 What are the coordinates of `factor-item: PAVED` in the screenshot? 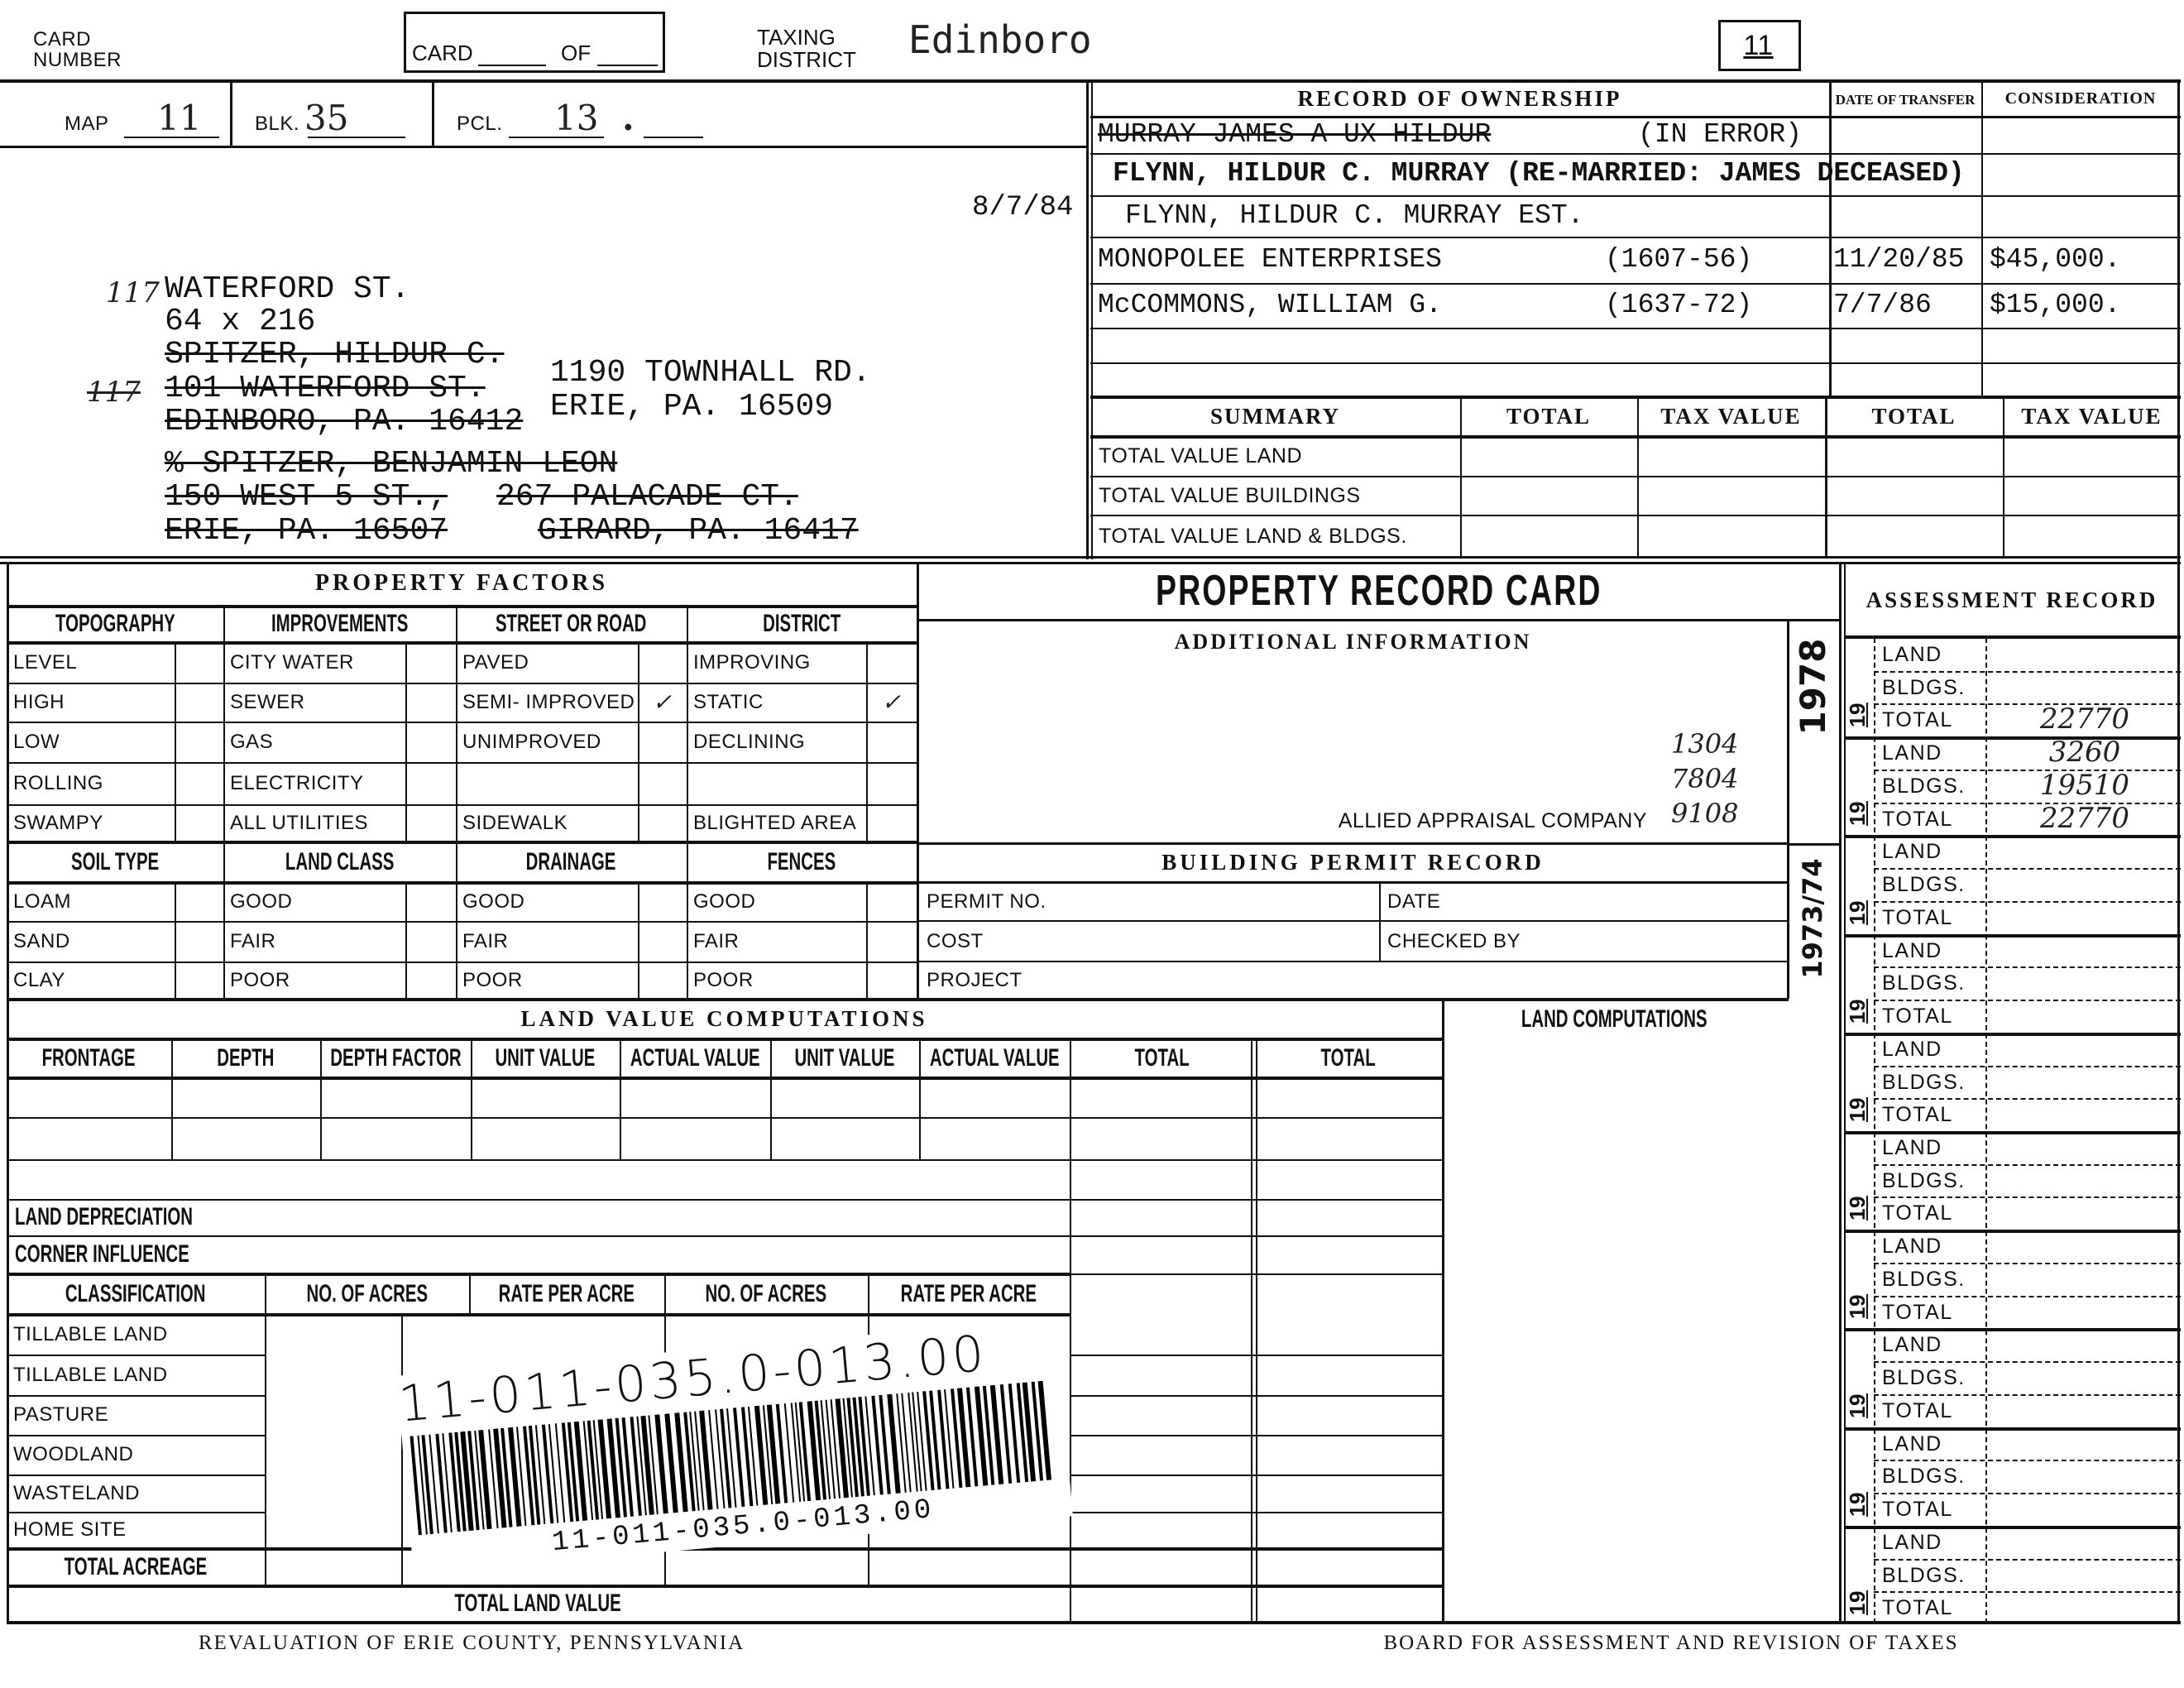 It's located at (495, 662).